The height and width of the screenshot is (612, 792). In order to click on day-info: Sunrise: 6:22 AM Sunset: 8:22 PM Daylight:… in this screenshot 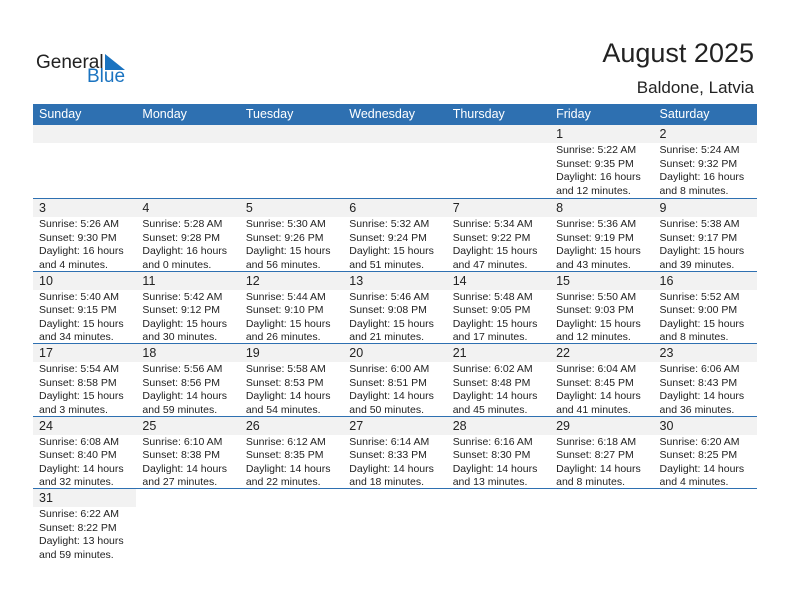, I will do `click(84, 534)`.